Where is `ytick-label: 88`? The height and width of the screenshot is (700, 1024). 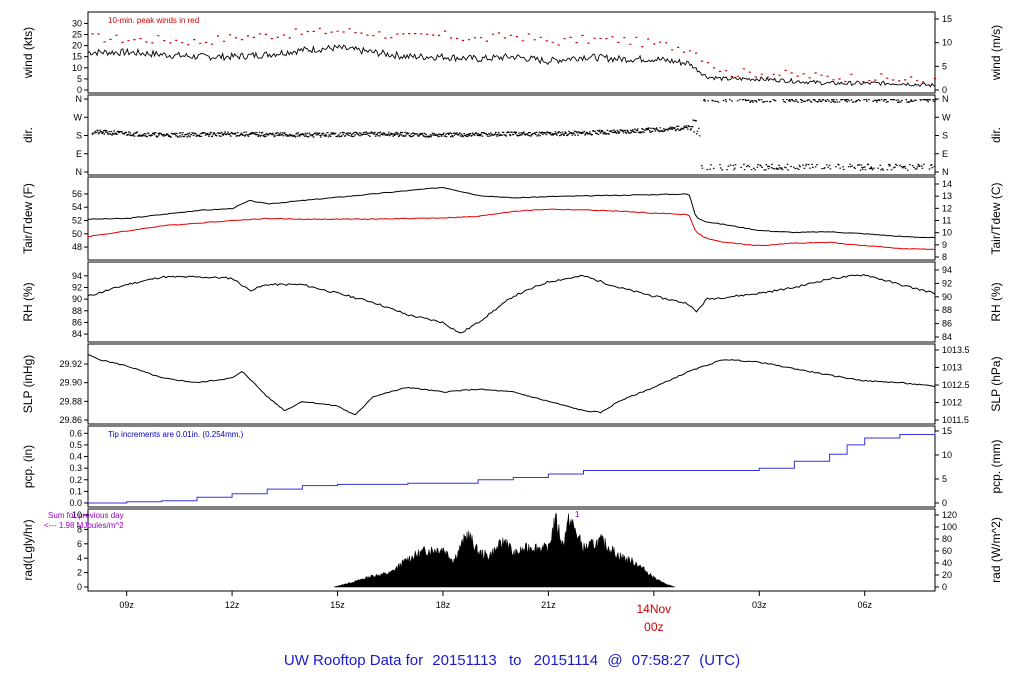
ytick-label: 88 is located at coordinates (77, 311).